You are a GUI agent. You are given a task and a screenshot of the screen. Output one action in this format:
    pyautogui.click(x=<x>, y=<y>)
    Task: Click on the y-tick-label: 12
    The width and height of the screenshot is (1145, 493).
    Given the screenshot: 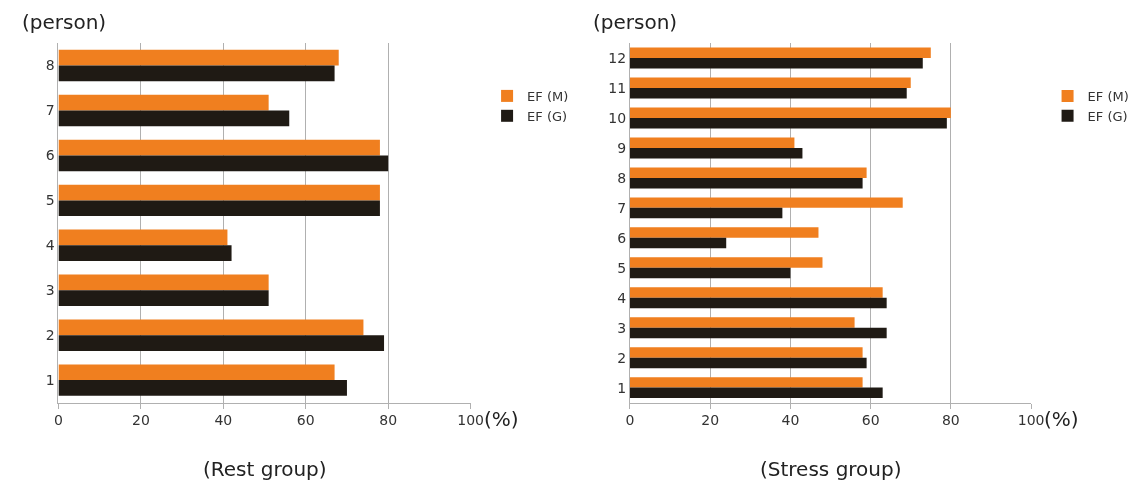 What is the action you would take?
    pyautogui.click(x=617, y=57)
    